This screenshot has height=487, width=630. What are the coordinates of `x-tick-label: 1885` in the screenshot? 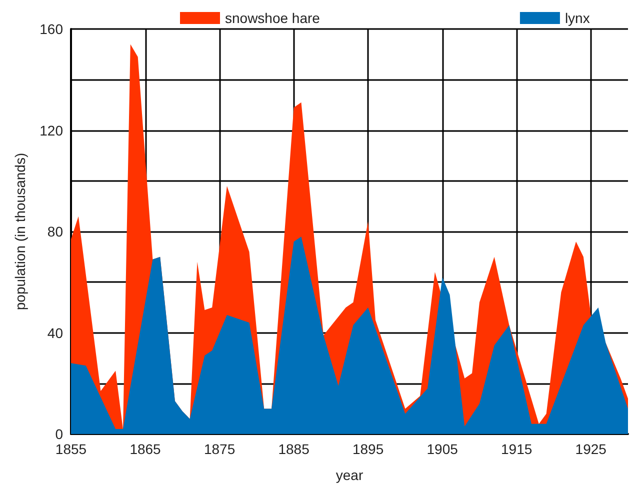 It's located at (294, 449).